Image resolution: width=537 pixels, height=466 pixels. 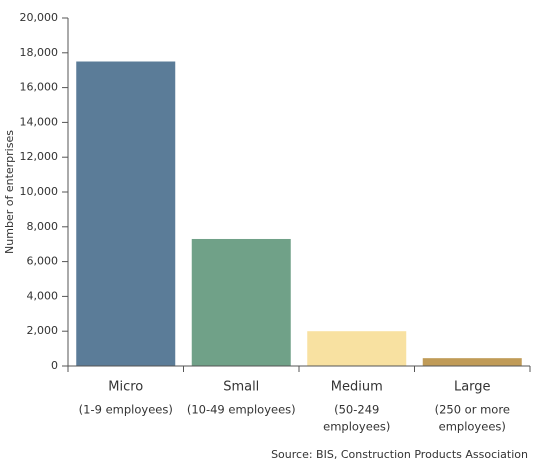 I want to click on y-tick-label: 18,000, so click(x=39, y=52).